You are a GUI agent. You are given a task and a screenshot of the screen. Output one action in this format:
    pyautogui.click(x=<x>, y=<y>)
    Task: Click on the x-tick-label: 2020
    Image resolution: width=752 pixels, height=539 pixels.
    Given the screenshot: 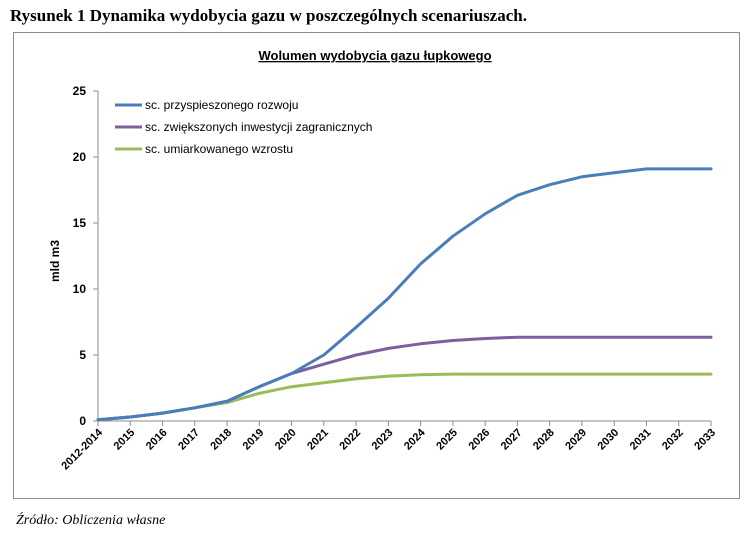 What is the action you would take?
    pyautogui.click(x=286, y=440)
    